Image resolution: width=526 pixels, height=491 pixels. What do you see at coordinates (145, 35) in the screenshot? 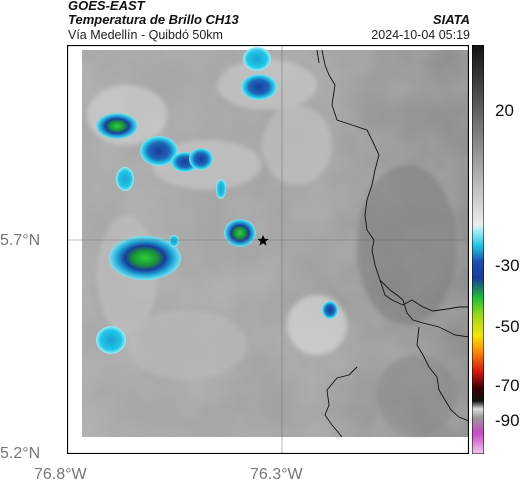
I see `route-subtitle: Vía Medellín - Quibdó 50km` at bounding box center [145, 35].